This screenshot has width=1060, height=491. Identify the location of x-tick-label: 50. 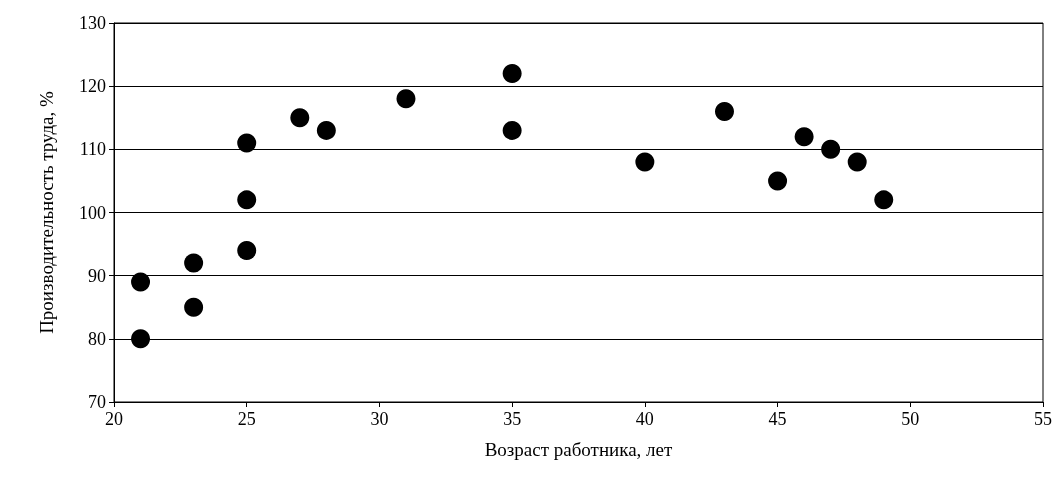
(910, 419).